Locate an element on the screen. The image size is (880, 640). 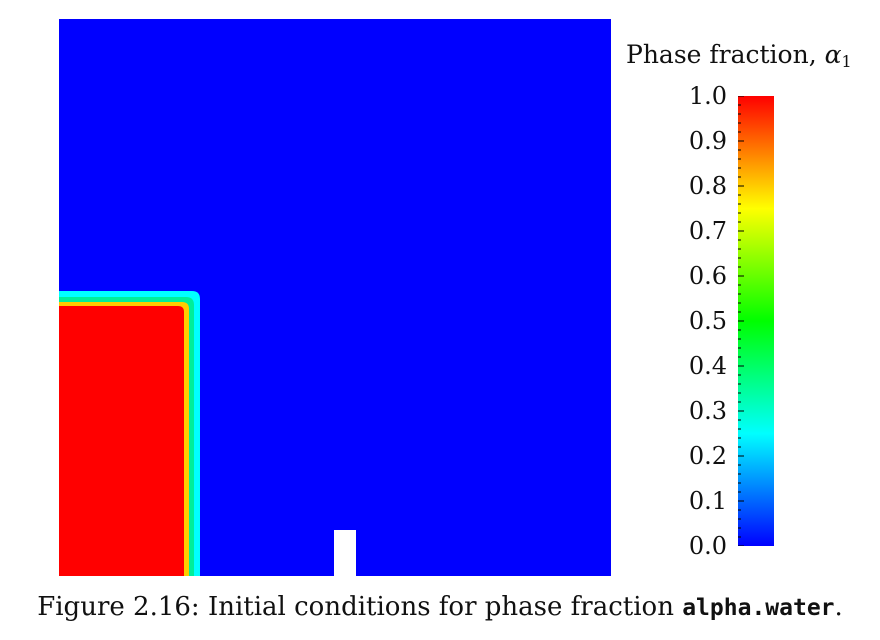
colorbar-tick-label: 1.0 is located at coordinates (707, 96).